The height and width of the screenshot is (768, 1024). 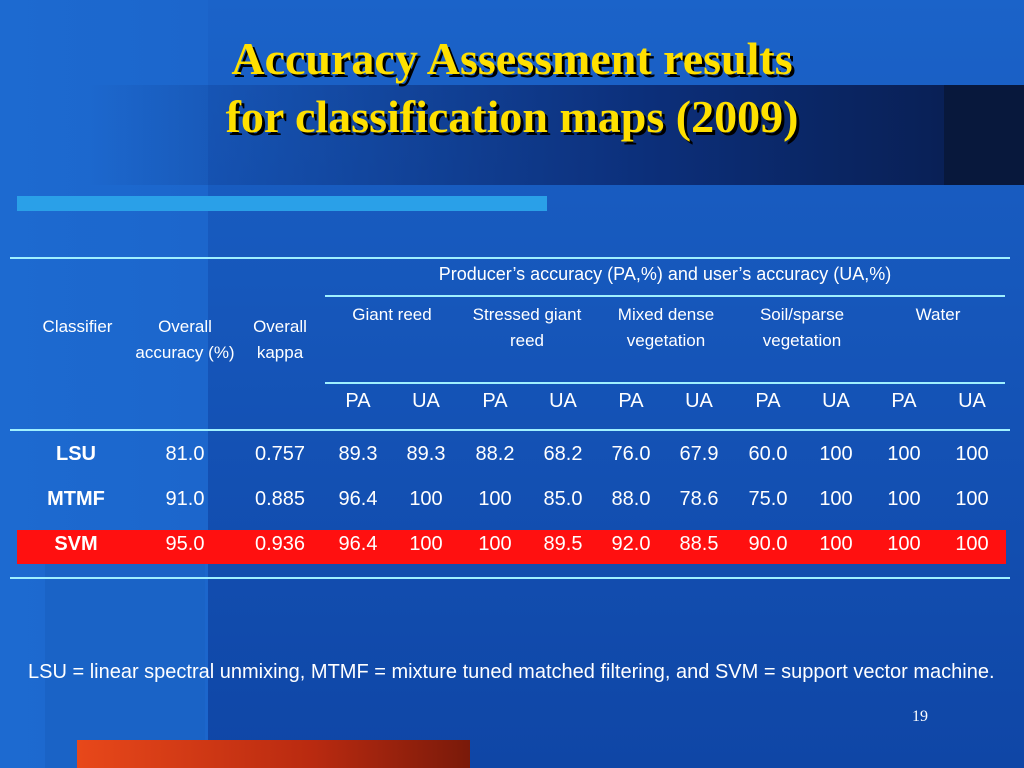 I want to click on header-overall-kappa: Overall kappa, so click(x=280, y=339).